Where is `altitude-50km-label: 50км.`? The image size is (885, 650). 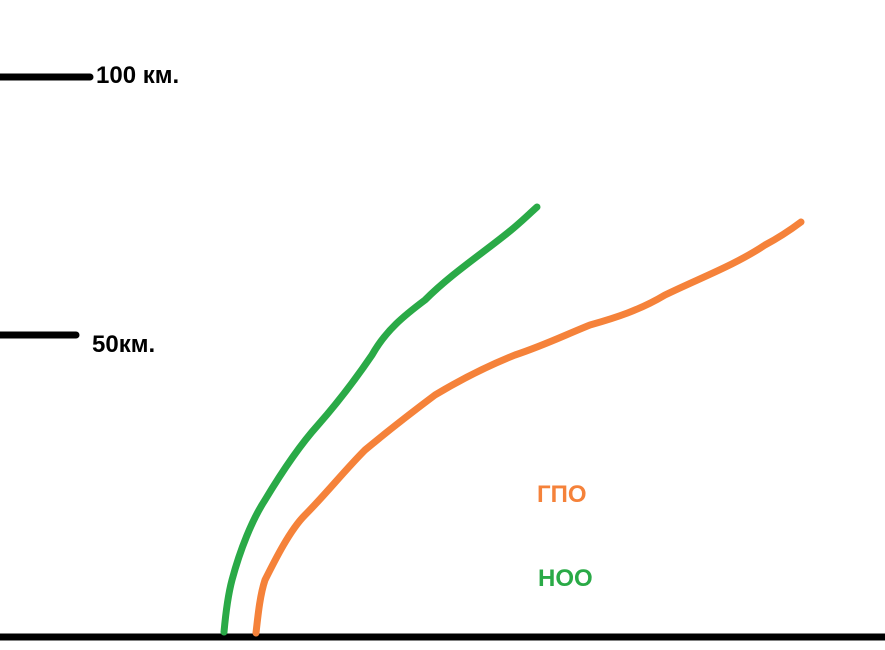 altitude-50km-label: 50км. is located at coordinates (124, 344).